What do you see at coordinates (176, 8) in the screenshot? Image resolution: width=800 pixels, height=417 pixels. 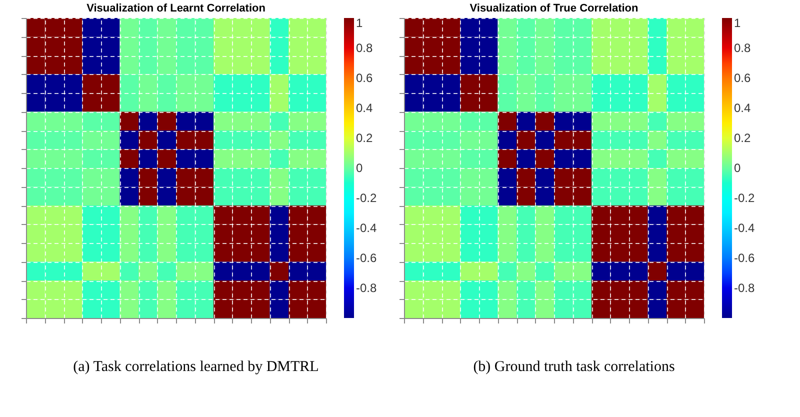 I see `chart-title: Visualization of Learnt Correlation` at bounding box center [176, 8].